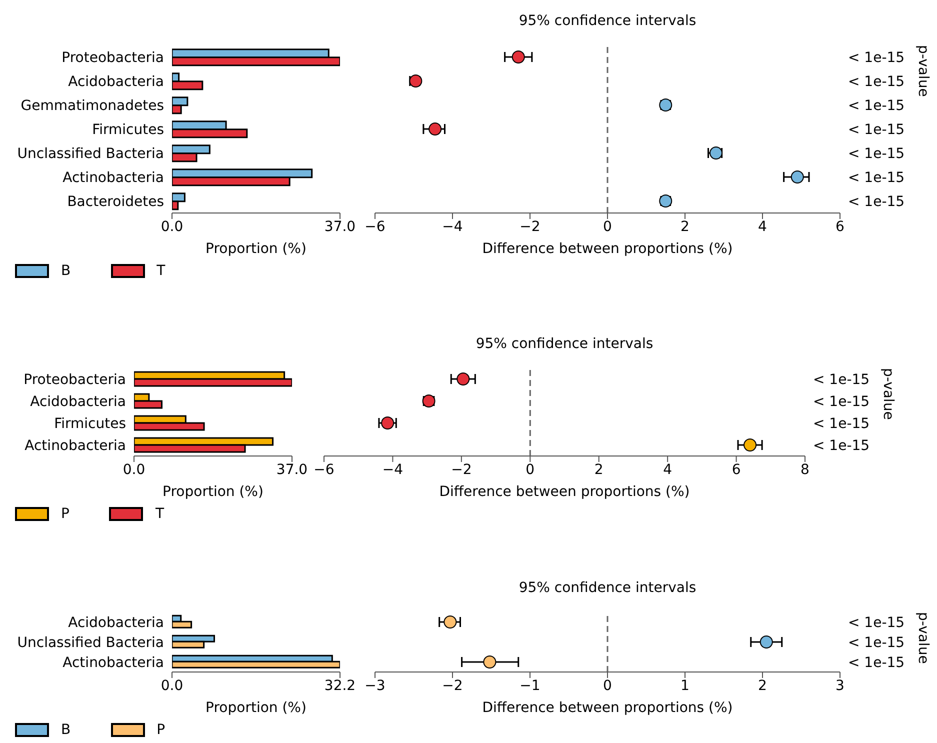  Describe the element at coordinates (340, 686) in the screenshot. I see `x-tick-label: 32.2` at that location.